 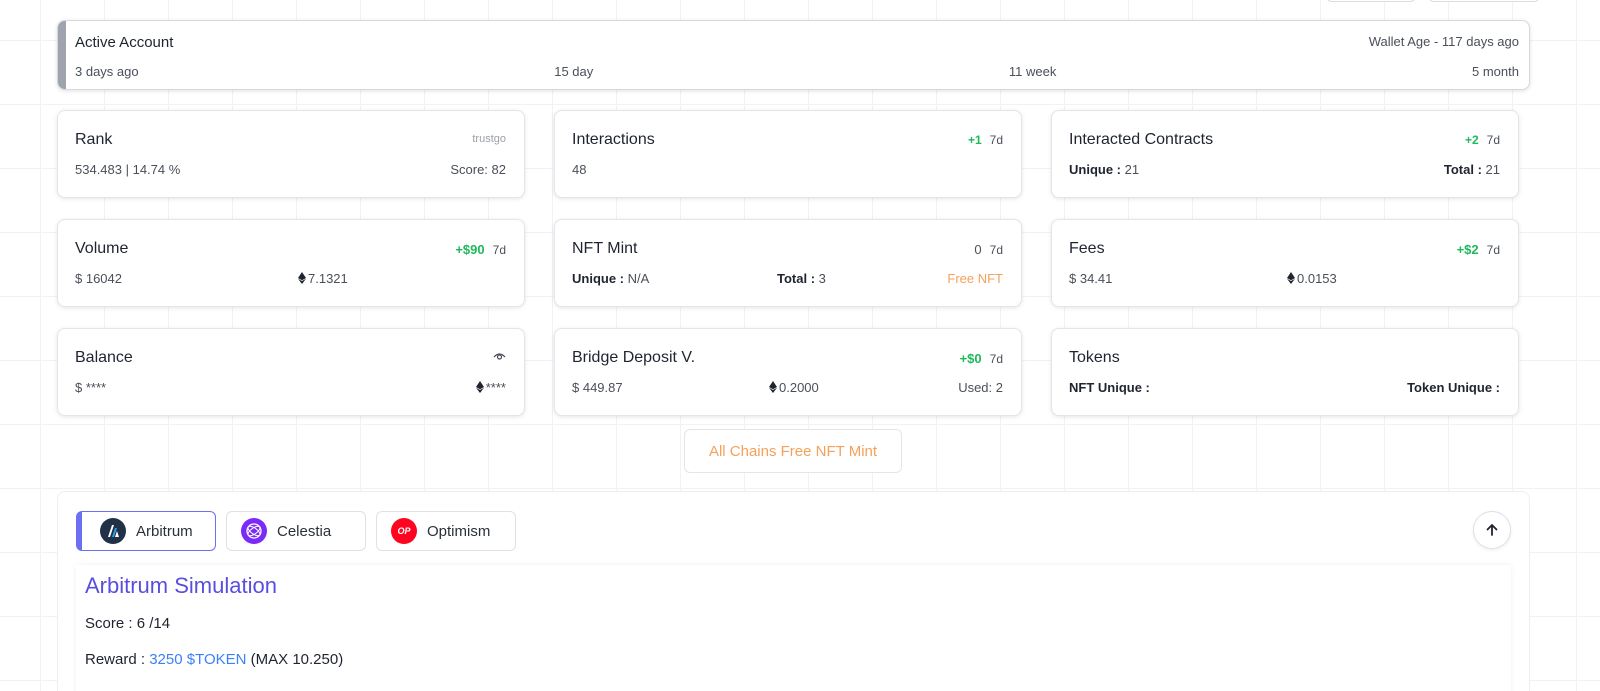 I want to click on card-badge: +2 7d, so click(x=1482, y=140).